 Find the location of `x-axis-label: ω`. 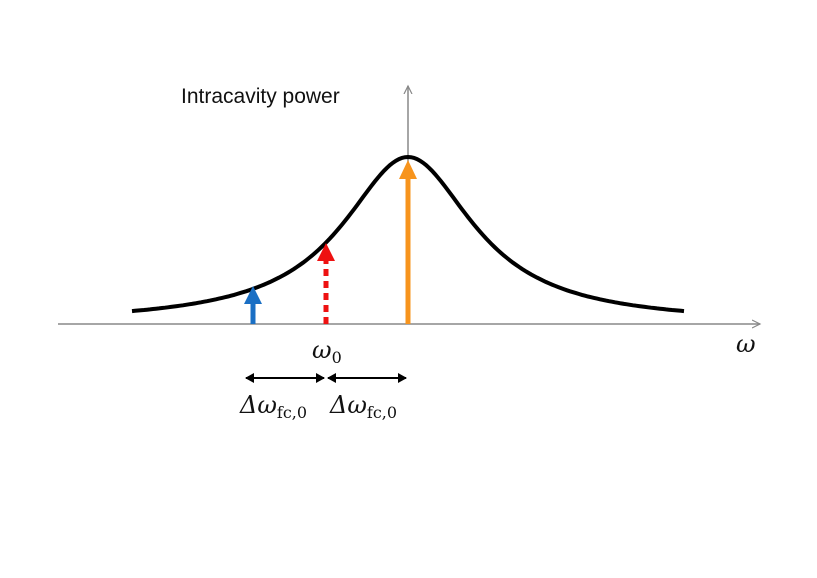

x-axis-label: ω is located at coordinates (746, 344).